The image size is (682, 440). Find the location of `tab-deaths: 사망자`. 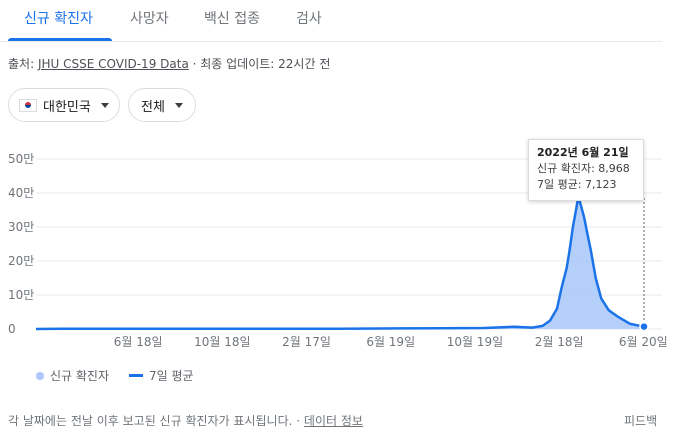

tab-deaths: 사망자 is located at coordinates (149, 19).